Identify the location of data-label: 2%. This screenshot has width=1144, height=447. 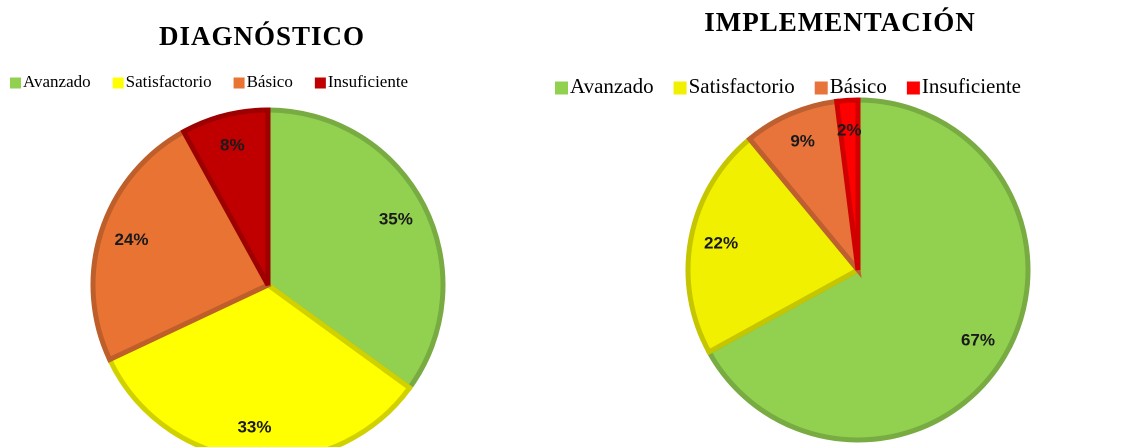
(849, 129).